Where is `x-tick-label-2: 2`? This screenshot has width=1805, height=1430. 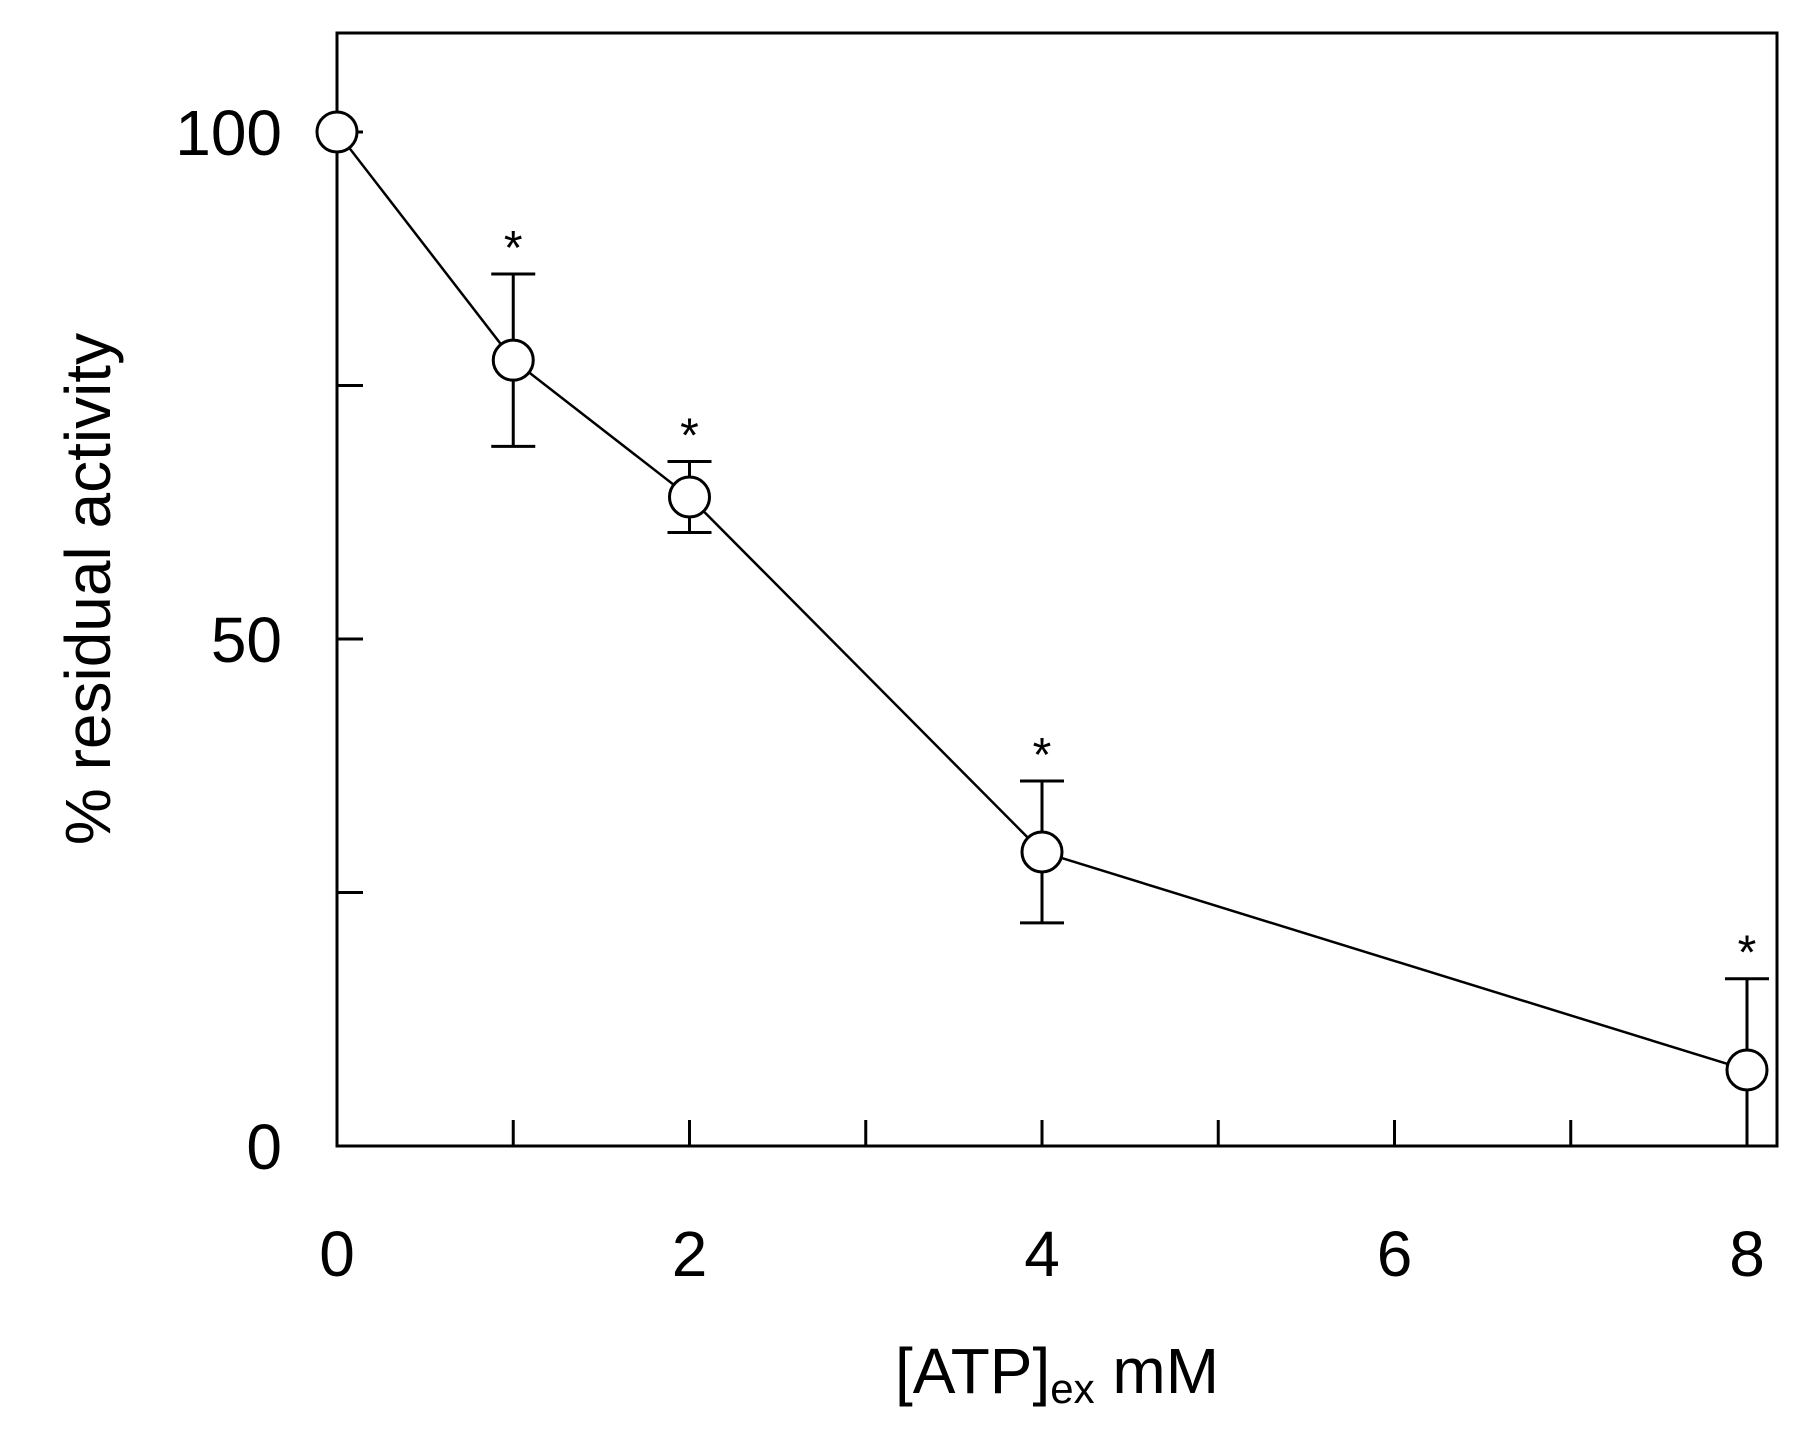 x-tick-label-2: 2 is located at coordinates (690, 1254).